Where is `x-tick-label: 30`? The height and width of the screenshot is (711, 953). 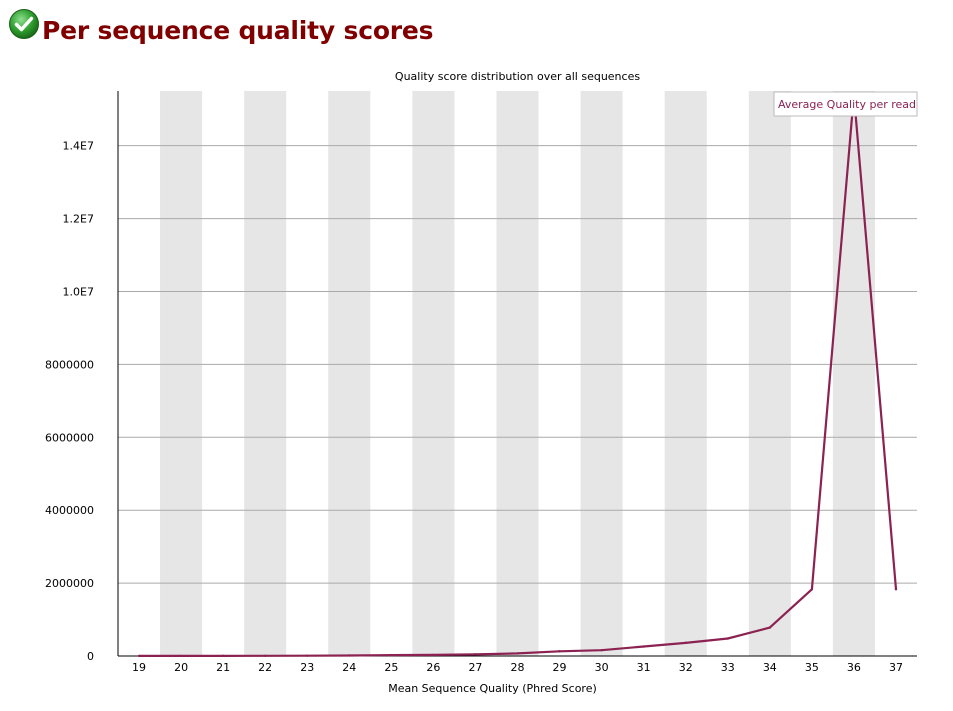
x-tick-label: 30 is located at coordinates (602, 667).